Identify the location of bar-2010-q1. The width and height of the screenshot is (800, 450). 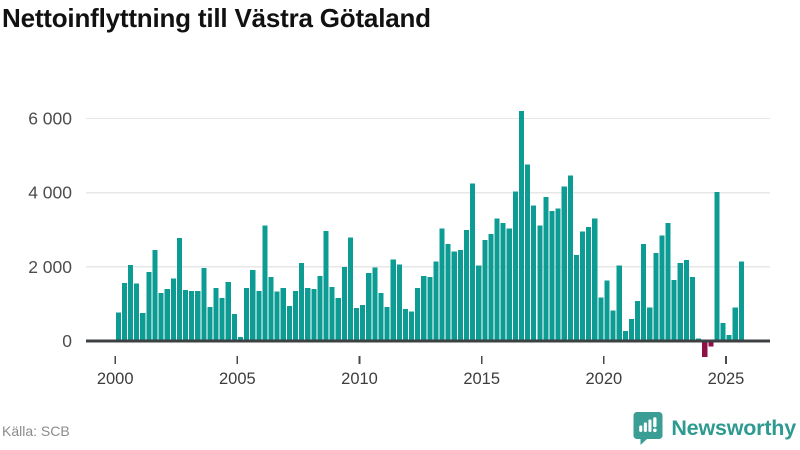
(363, 323).